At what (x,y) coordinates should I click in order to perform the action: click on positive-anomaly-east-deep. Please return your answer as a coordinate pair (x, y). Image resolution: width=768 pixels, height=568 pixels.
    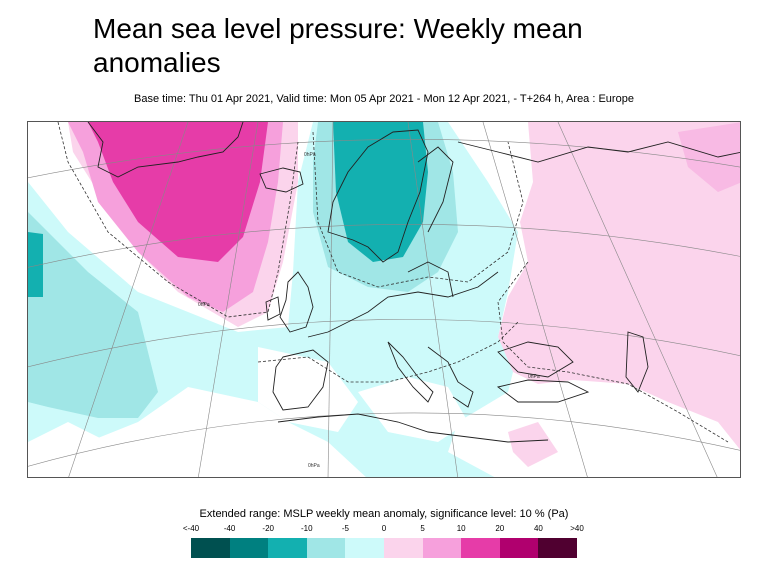
    Looking at the image, I should click on (709, 157).